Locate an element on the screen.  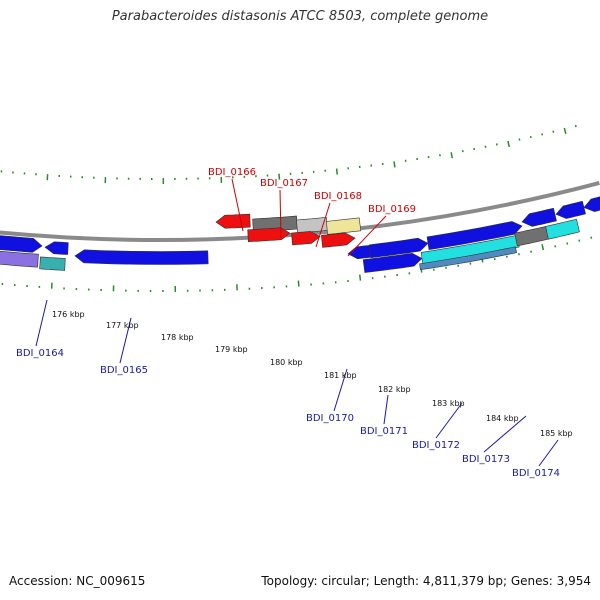
gene-label-bdi-0169: BDI_0169 is located at coordinates (392, 209).